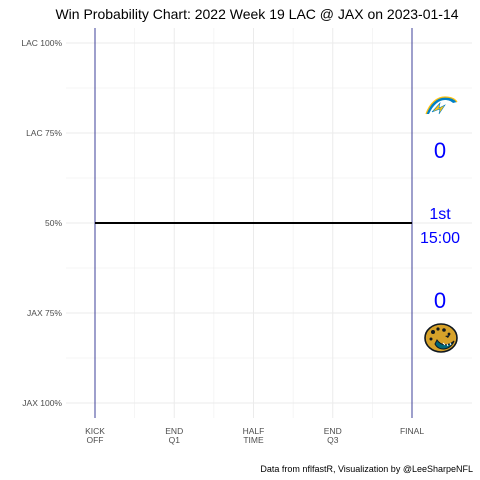  Describe the element at coordinates (440, 300) in the screenshot. I see `home-score: 0` at that location.